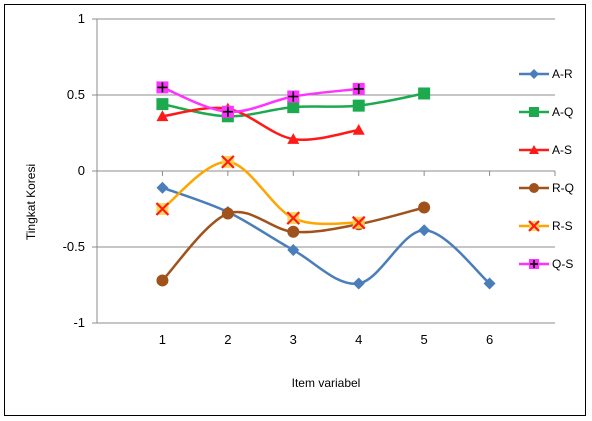  Describe the element at coordinates (79, 322) in the screenshot. I see `y-tick-label: -1` at that location.